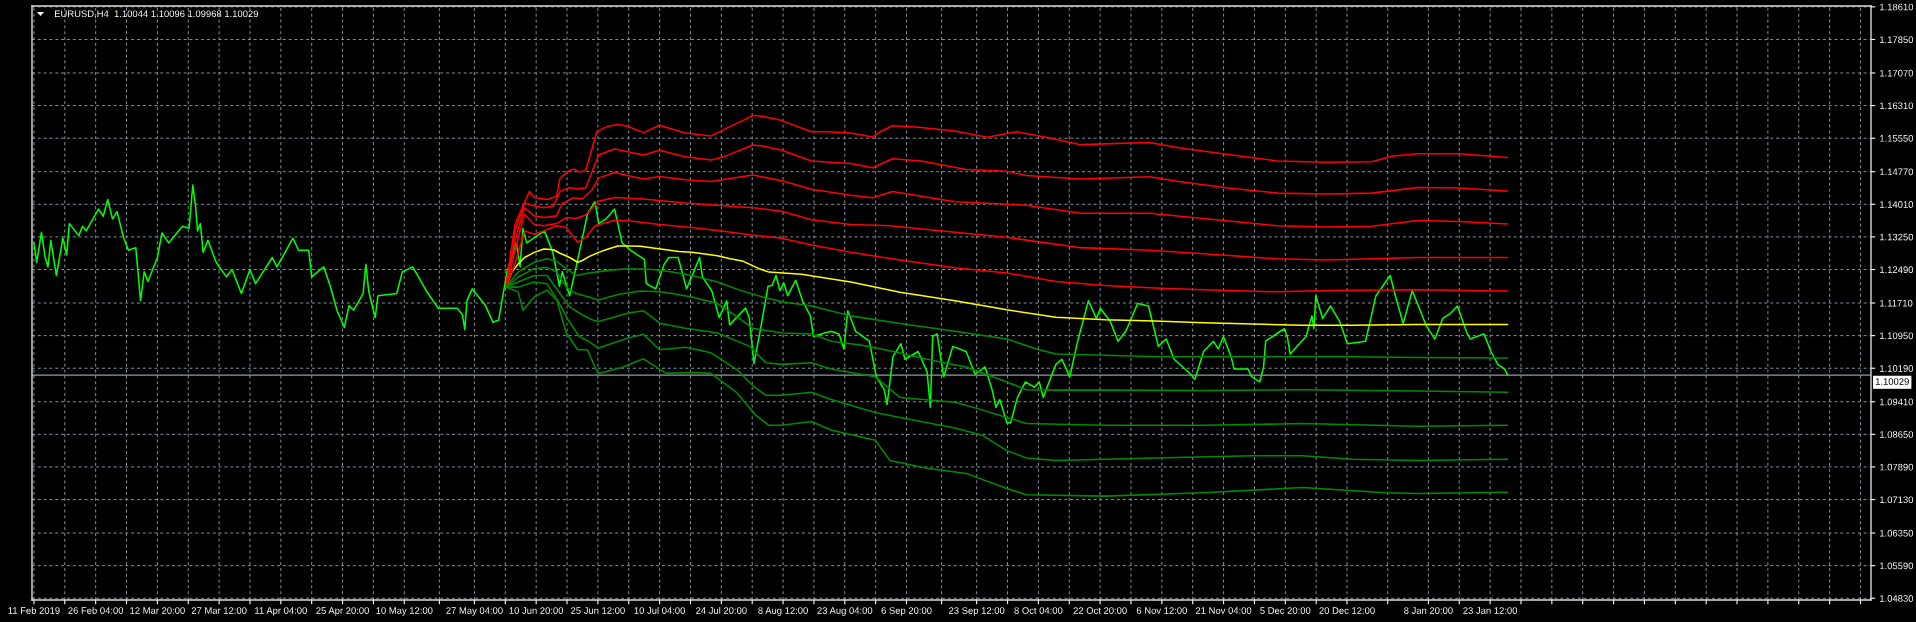 This screenshot has width=1916, height=622. What do you see at coordinates (1897, 172) in the screenshot?
I see `y-tick-label: 1.14770` at bounding box center [1897, 172].